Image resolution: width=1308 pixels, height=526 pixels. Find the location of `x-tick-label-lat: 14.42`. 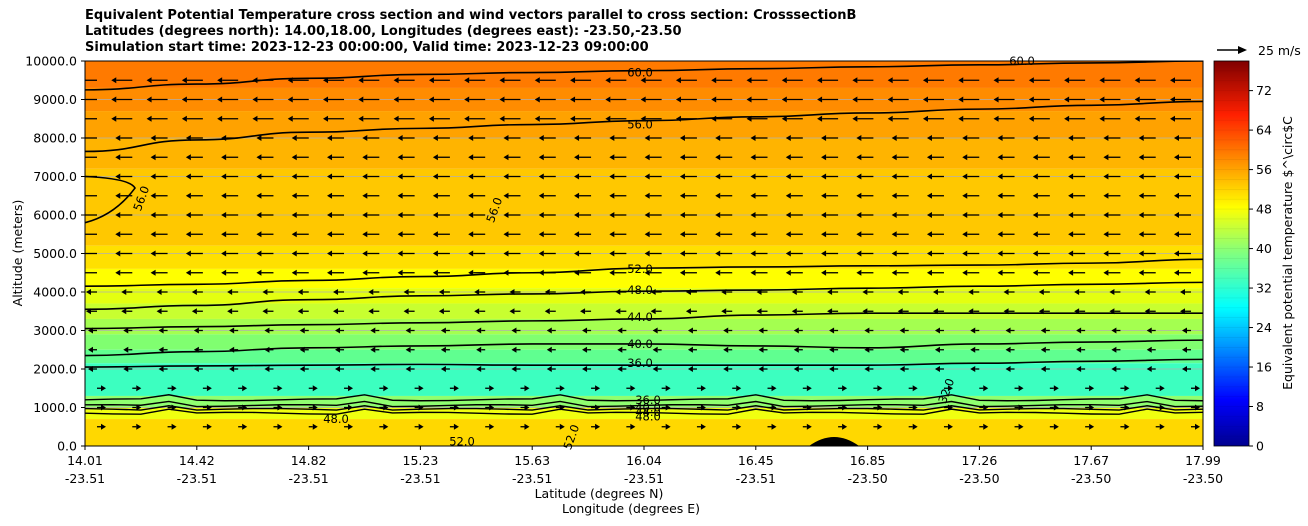

x-tick-label-lat: 14.42 is located at coordinates (197, 460).